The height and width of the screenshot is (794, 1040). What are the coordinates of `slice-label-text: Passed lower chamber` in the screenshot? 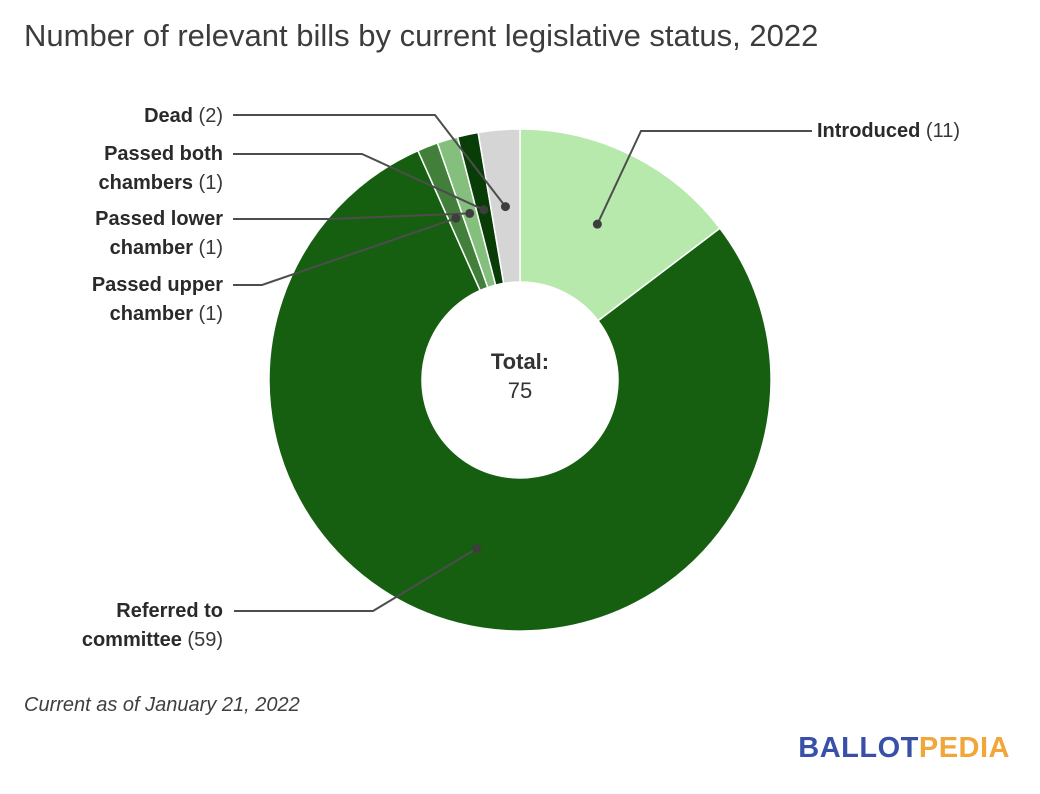 It's located at (159, 233).